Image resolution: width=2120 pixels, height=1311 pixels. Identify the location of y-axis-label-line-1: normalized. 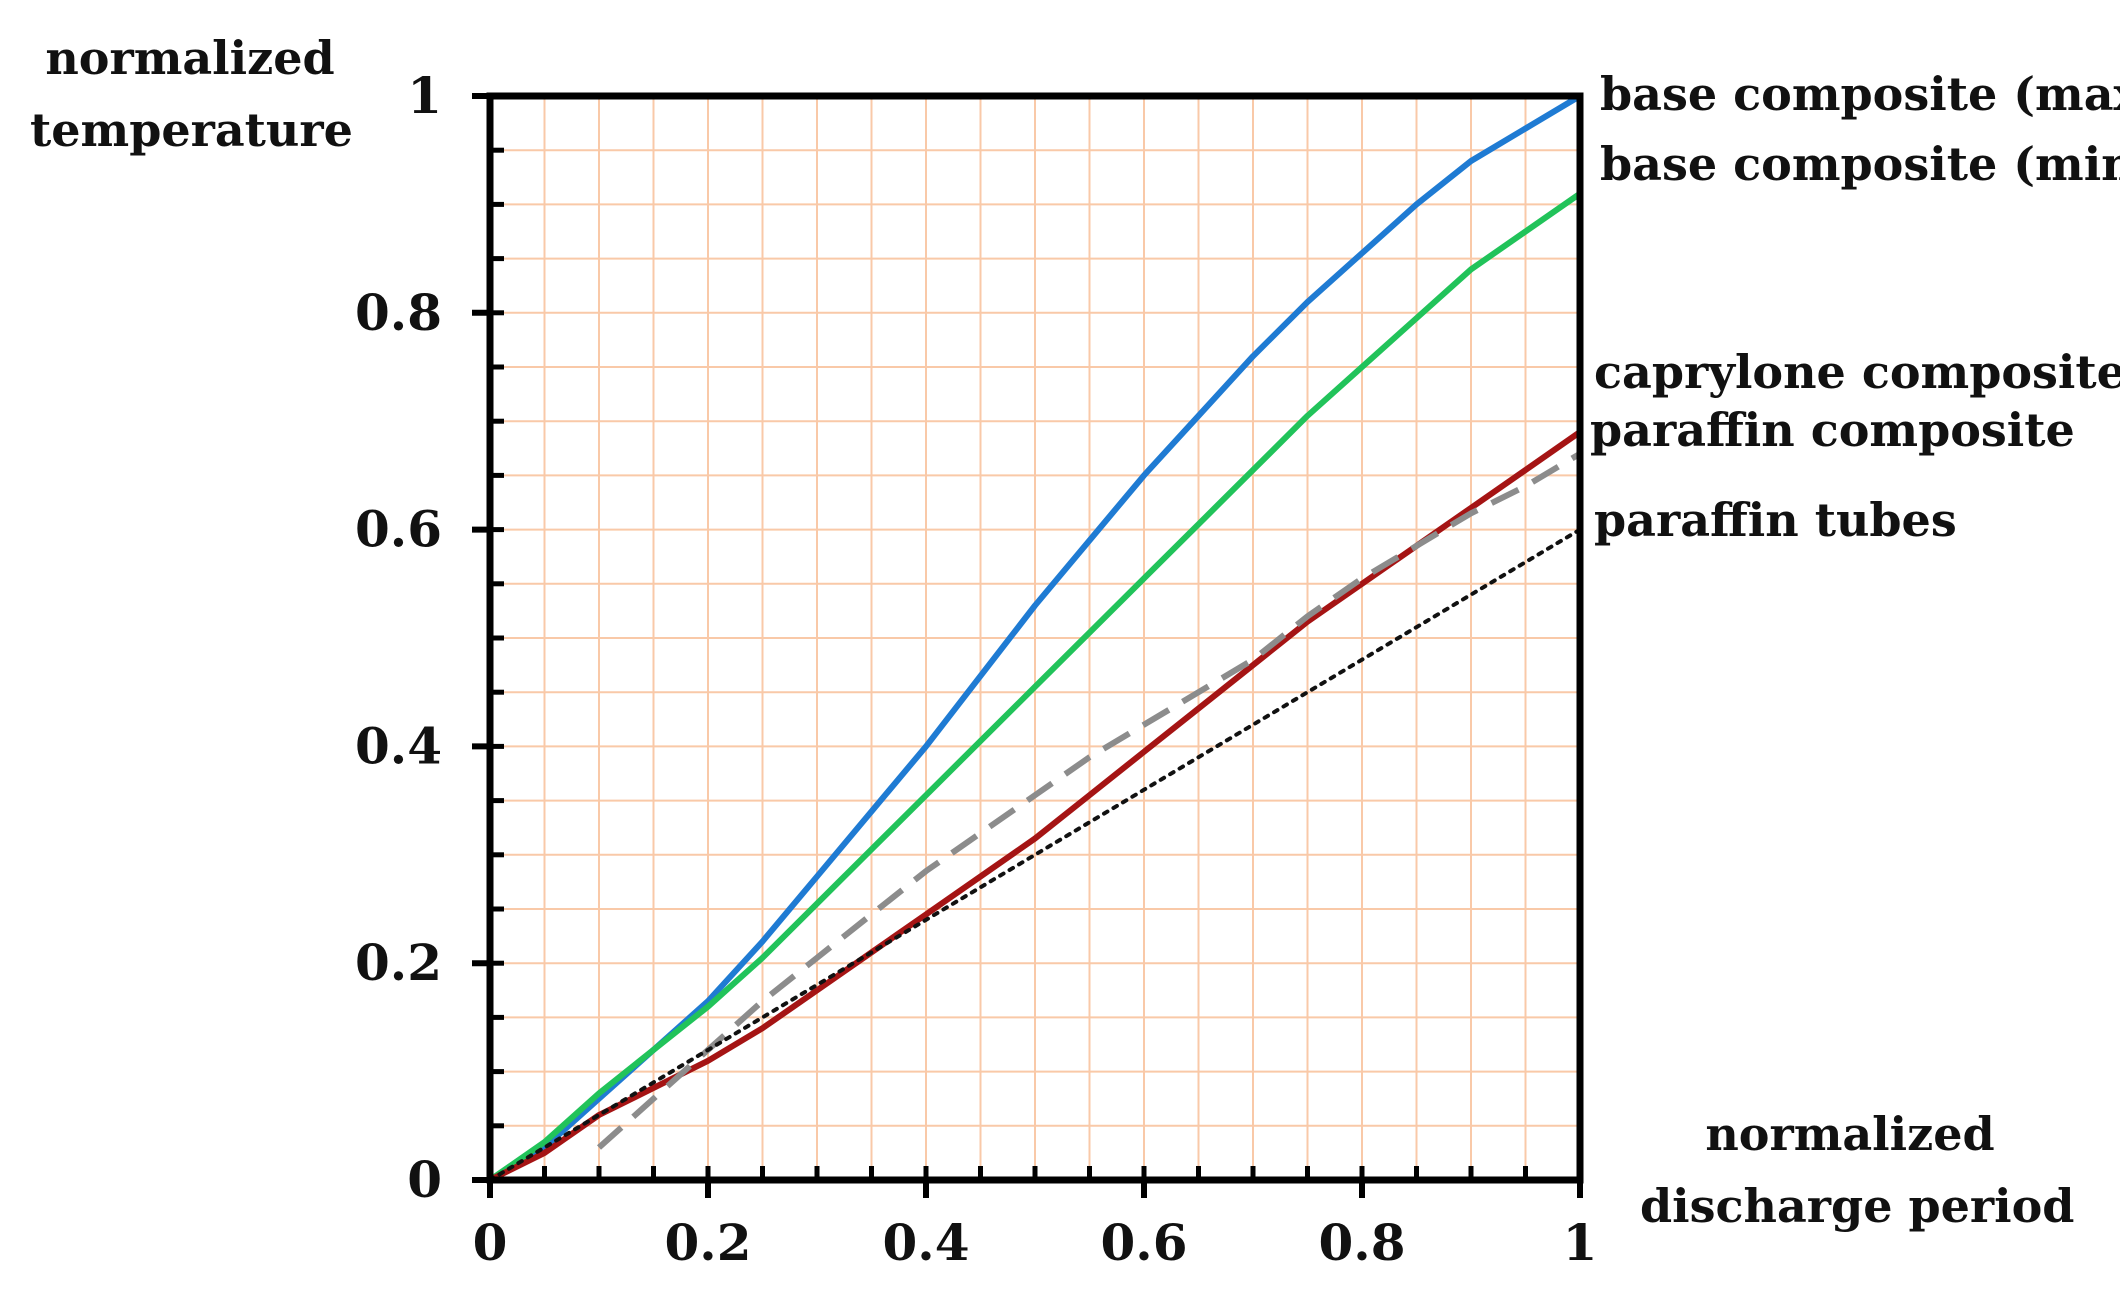
(190, 58).